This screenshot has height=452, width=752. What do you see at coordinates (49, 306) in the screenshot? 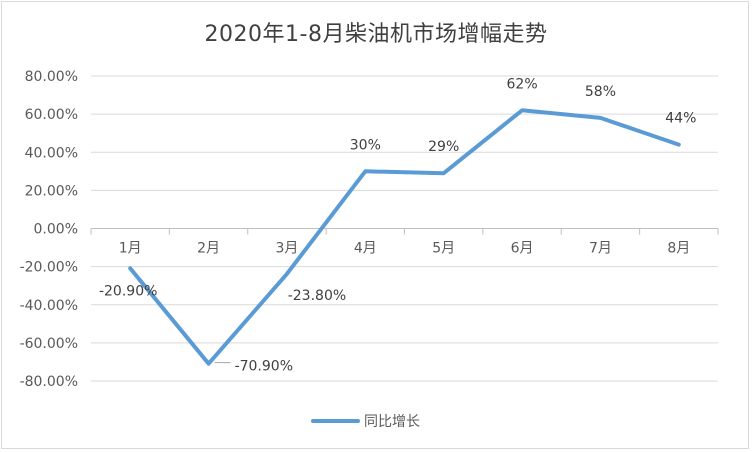
I see `y-tick-label: -40.00%` at bounding box center [49, 306].